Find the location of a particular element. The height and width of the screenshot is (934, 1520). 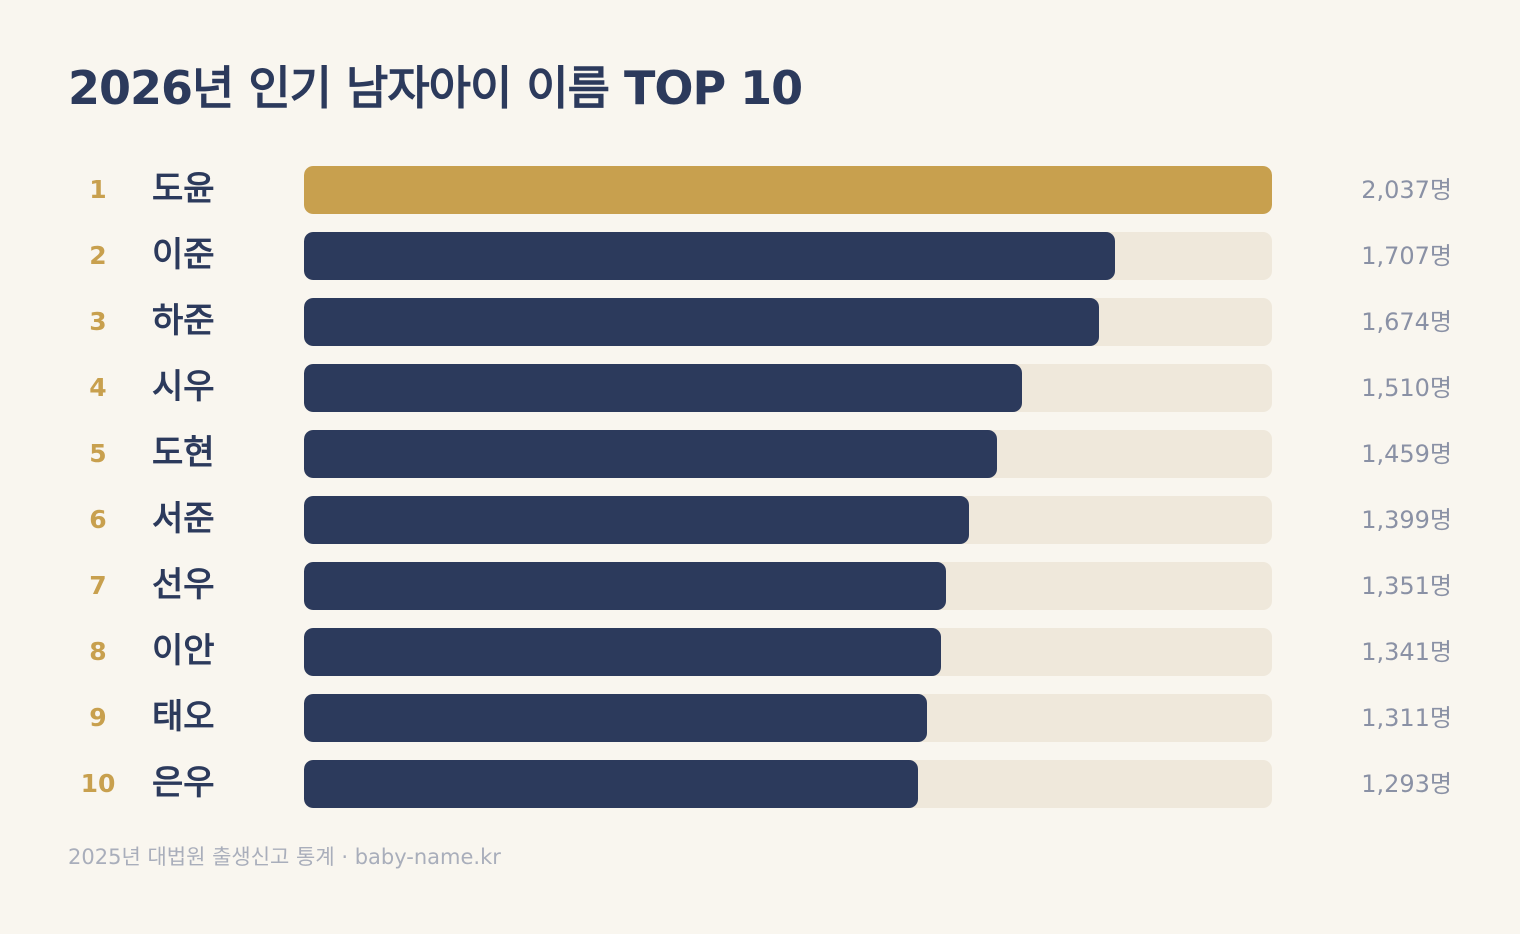

value-label: 1,399명 is located at coordinates (1406, 520).